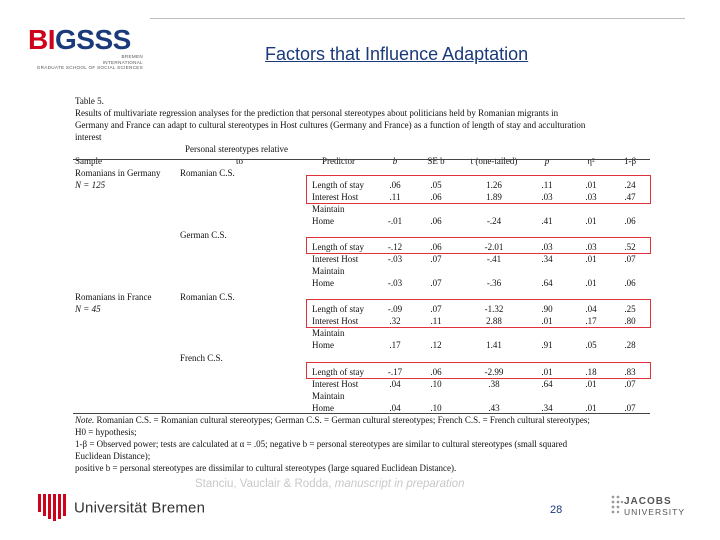 The width and height of the screenshot is (720, 540). I want to click on cell-b: -.12, so click(395, 247).